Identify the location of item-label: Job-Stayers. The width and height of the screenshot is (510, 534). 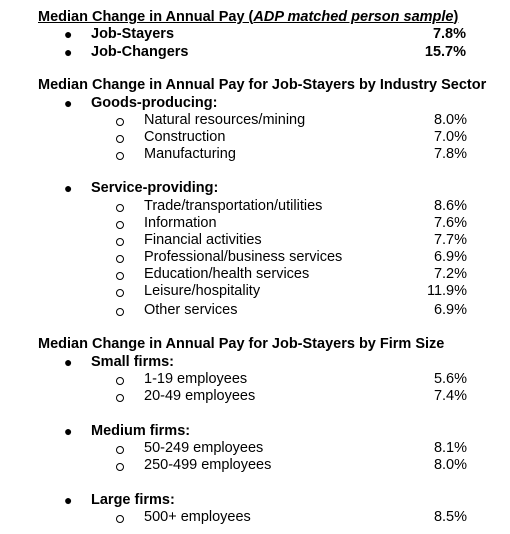
(133, 34).